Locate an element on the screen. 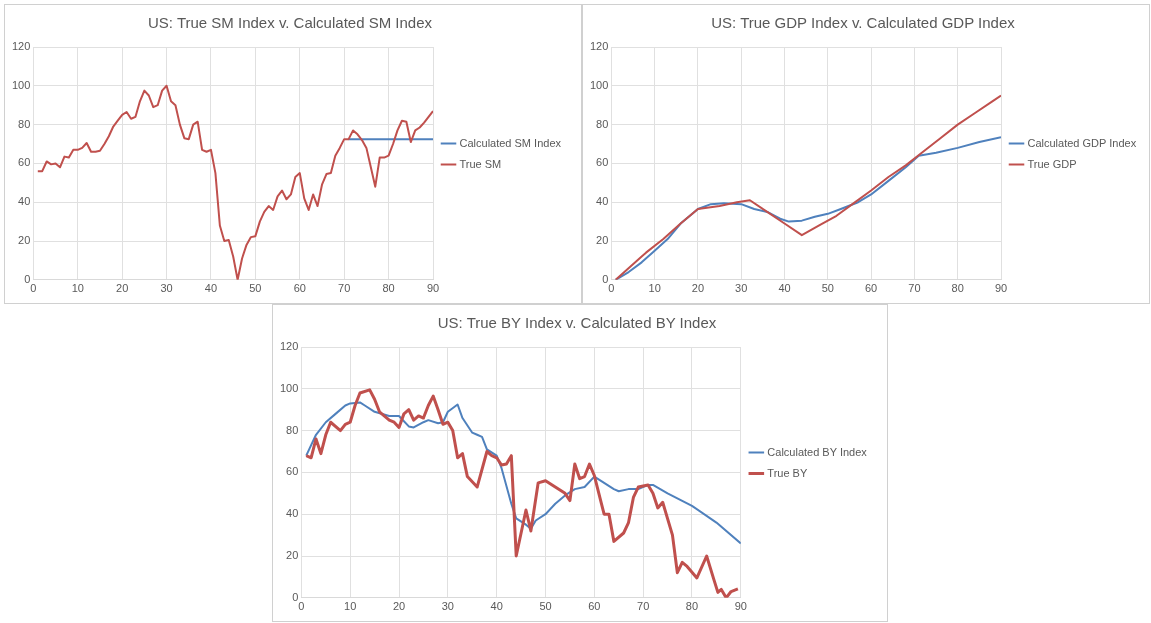 The height and width of the screenshot is (623, 1151). legend-label: Calculated GDP Index is located at coordinates (1082, 142).